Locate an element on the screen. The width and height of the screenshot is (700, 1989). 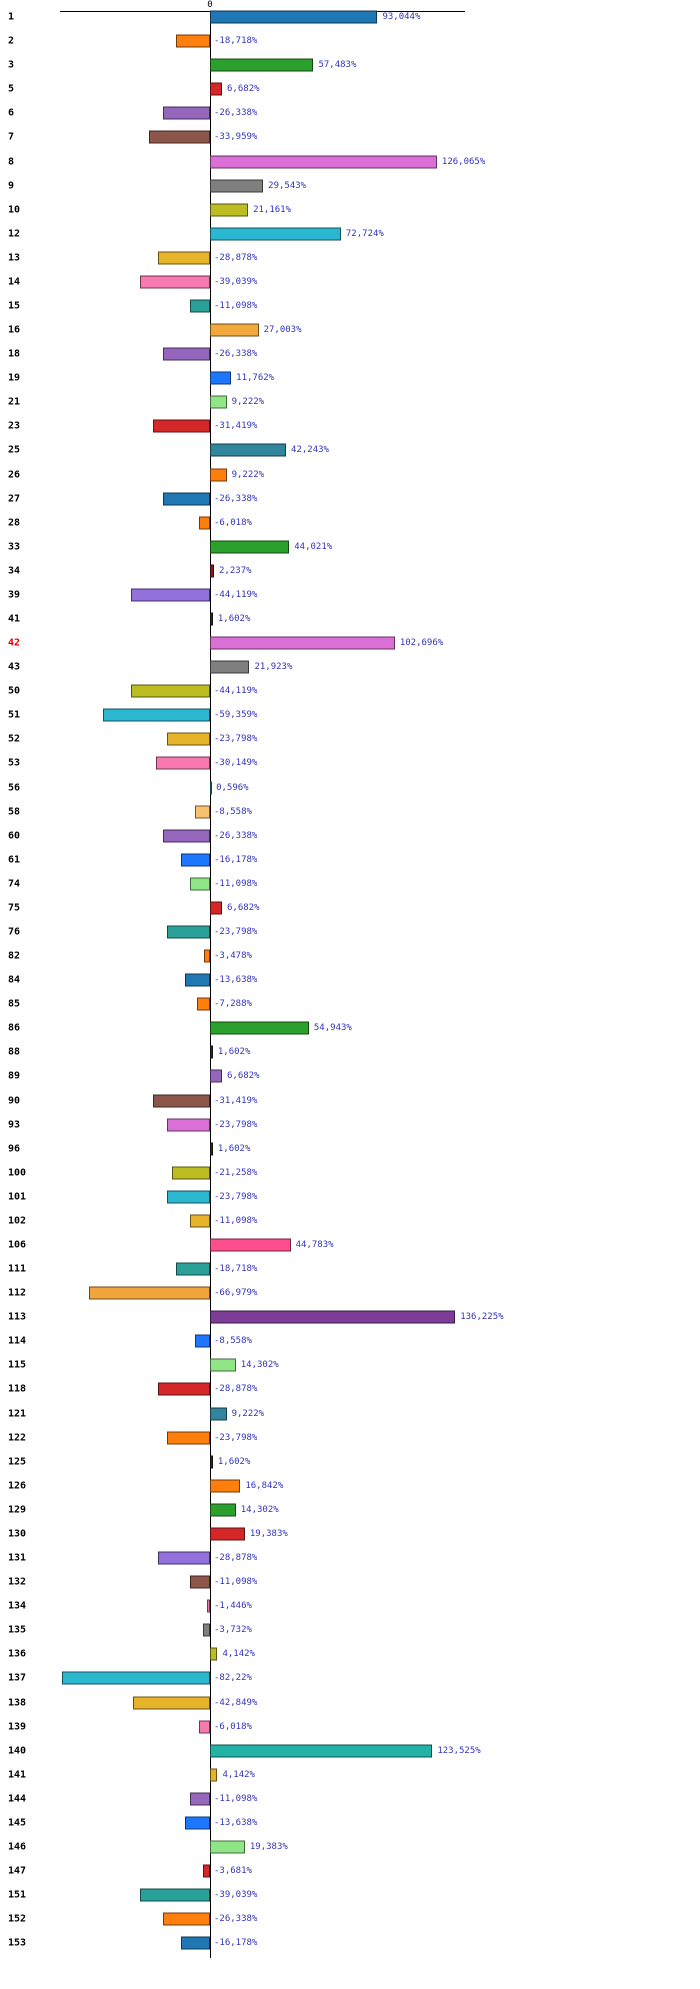
value-label: 123,525% is located at coordinates (459, 1750).